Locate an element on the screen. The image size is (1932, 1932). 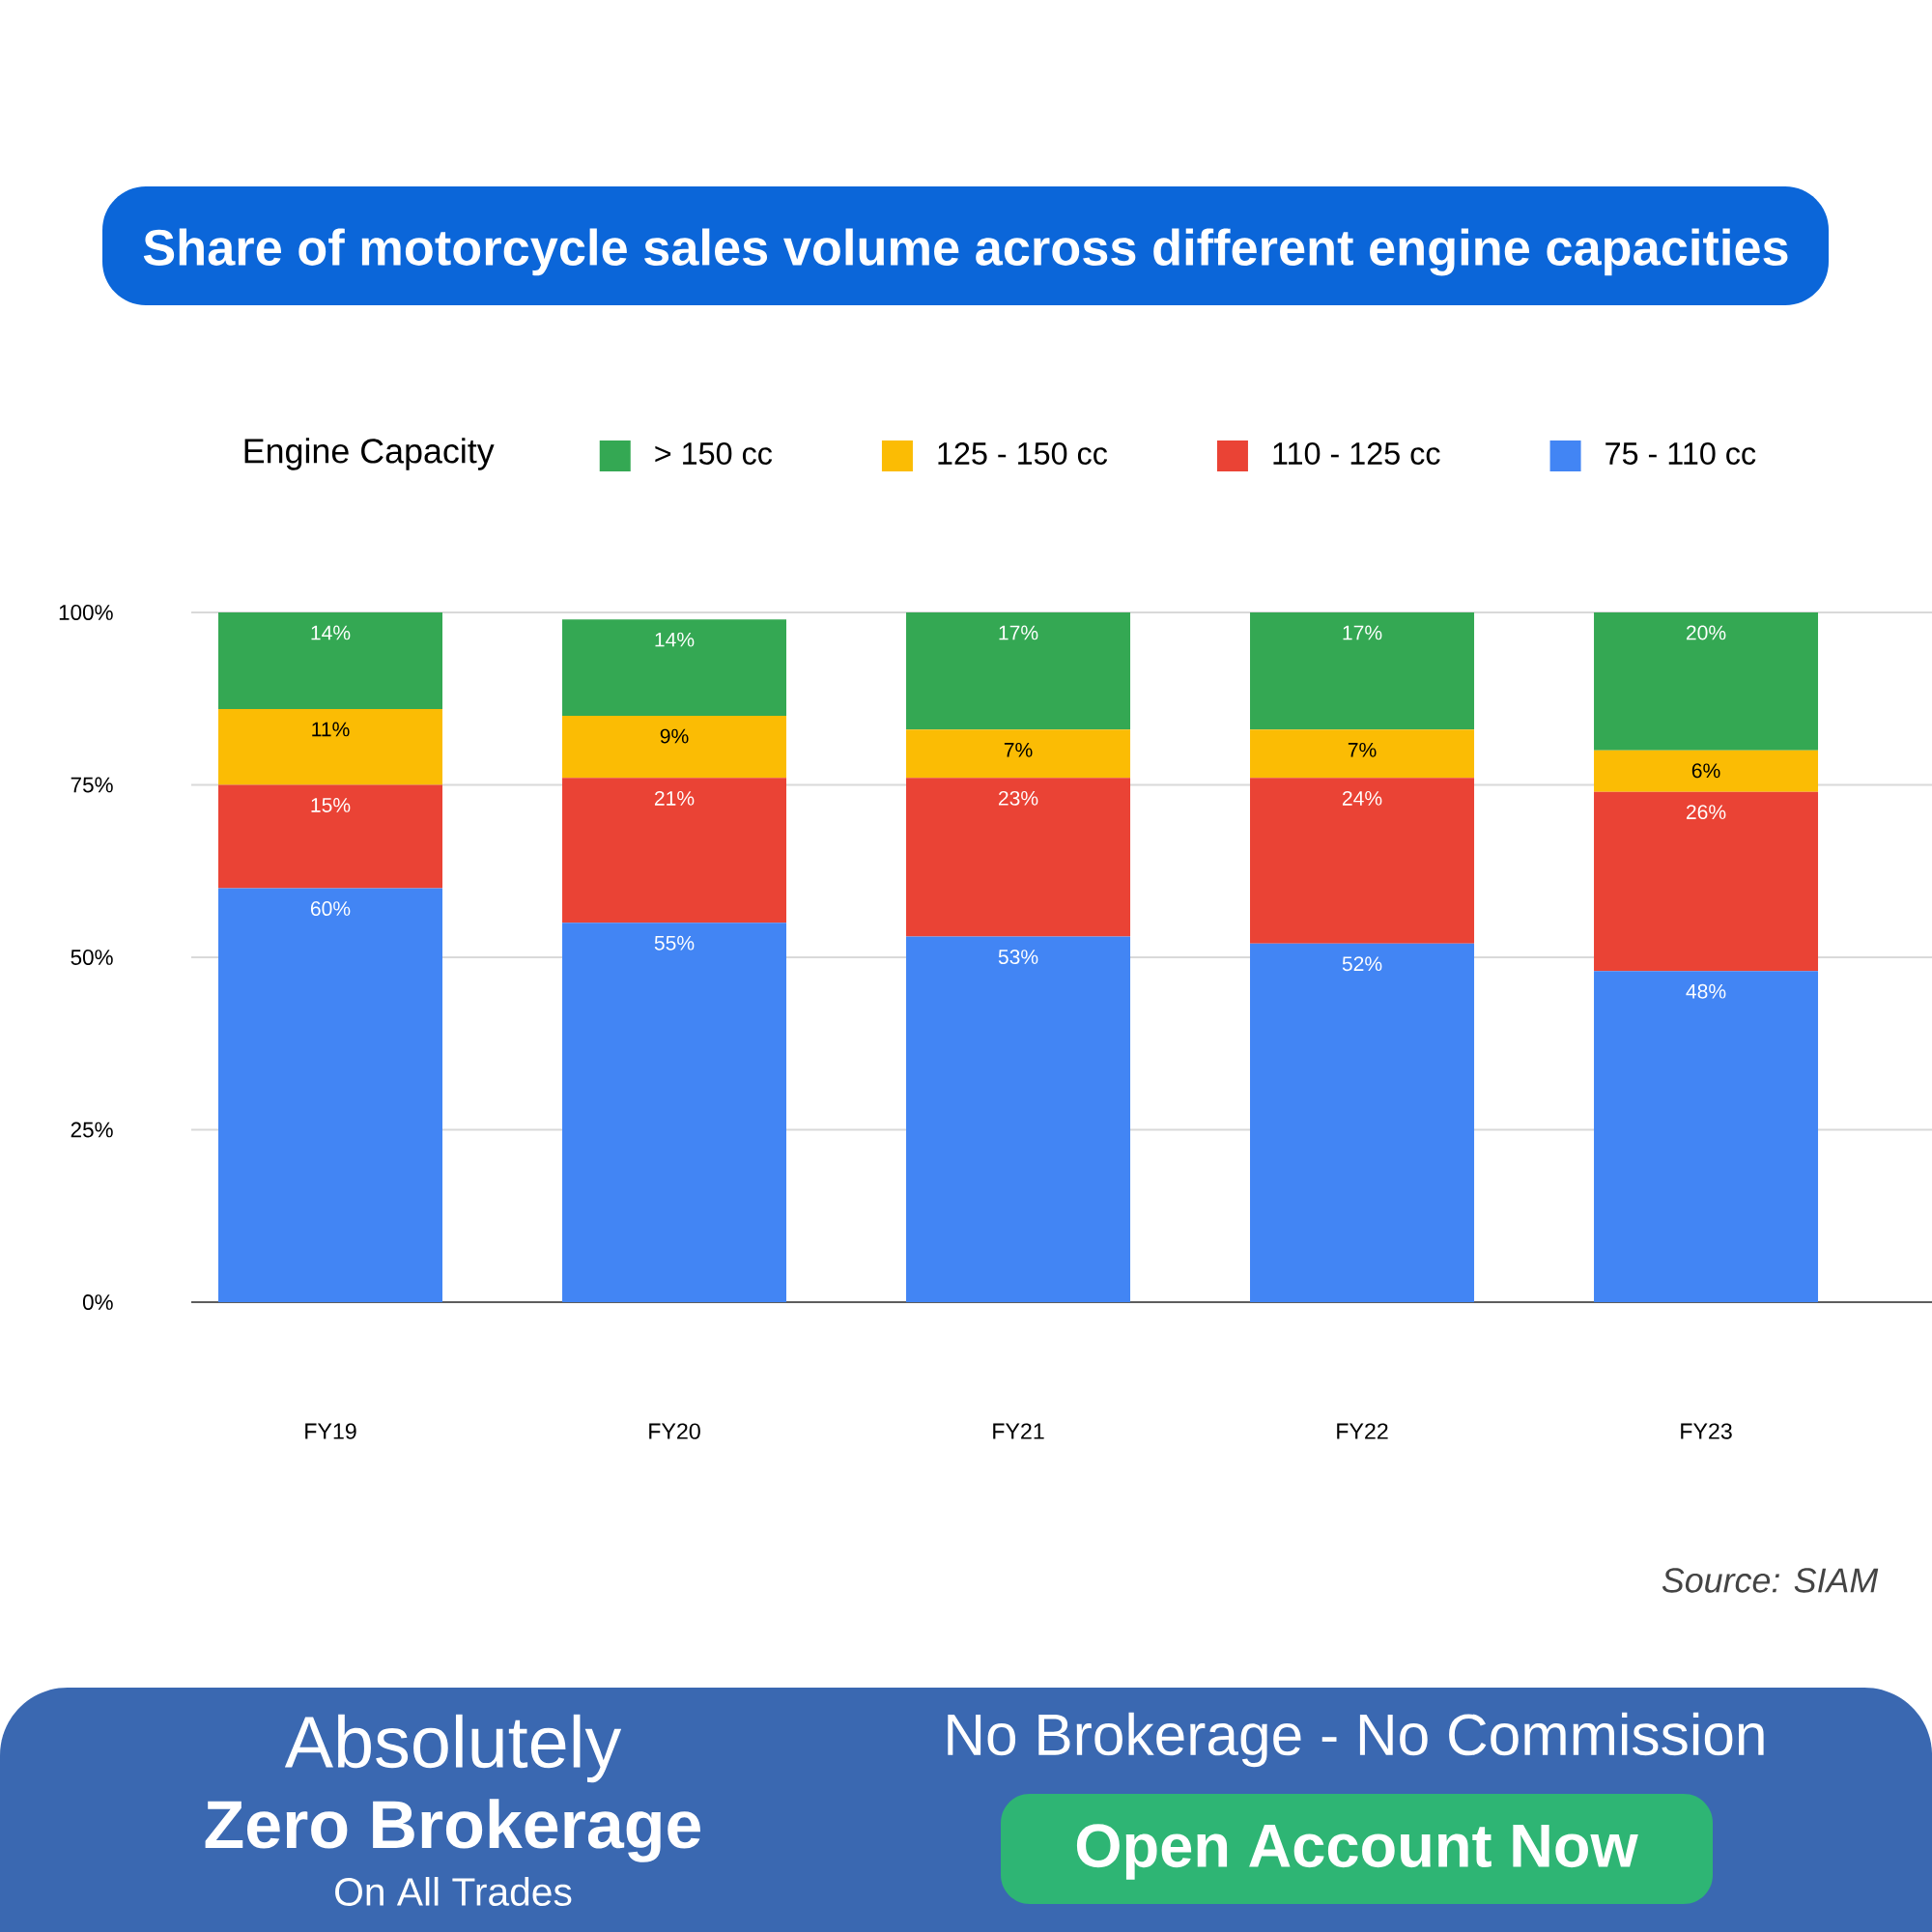
data-label: 6% is located at coordinates (1705, 771).